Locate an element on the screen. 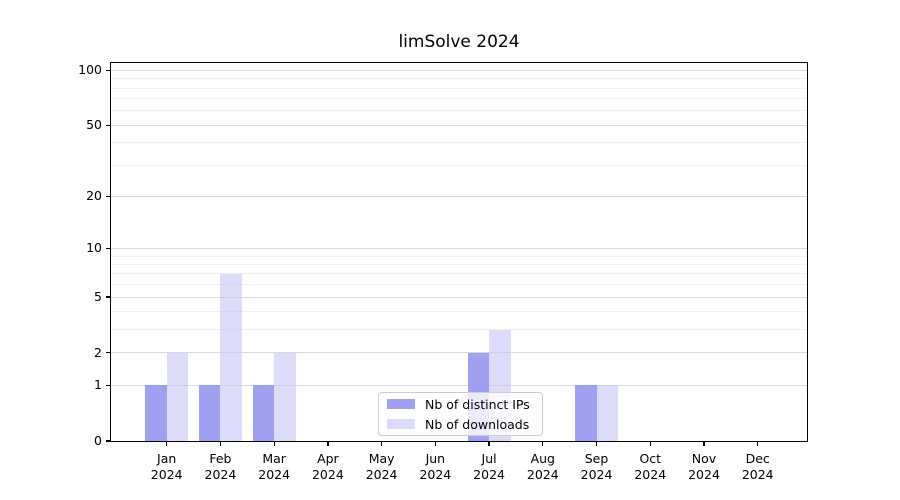 The width and height of the screenshot is (900, 500). x-axis-tick-label: Mar 2024 is located at coordinates (274, 466).